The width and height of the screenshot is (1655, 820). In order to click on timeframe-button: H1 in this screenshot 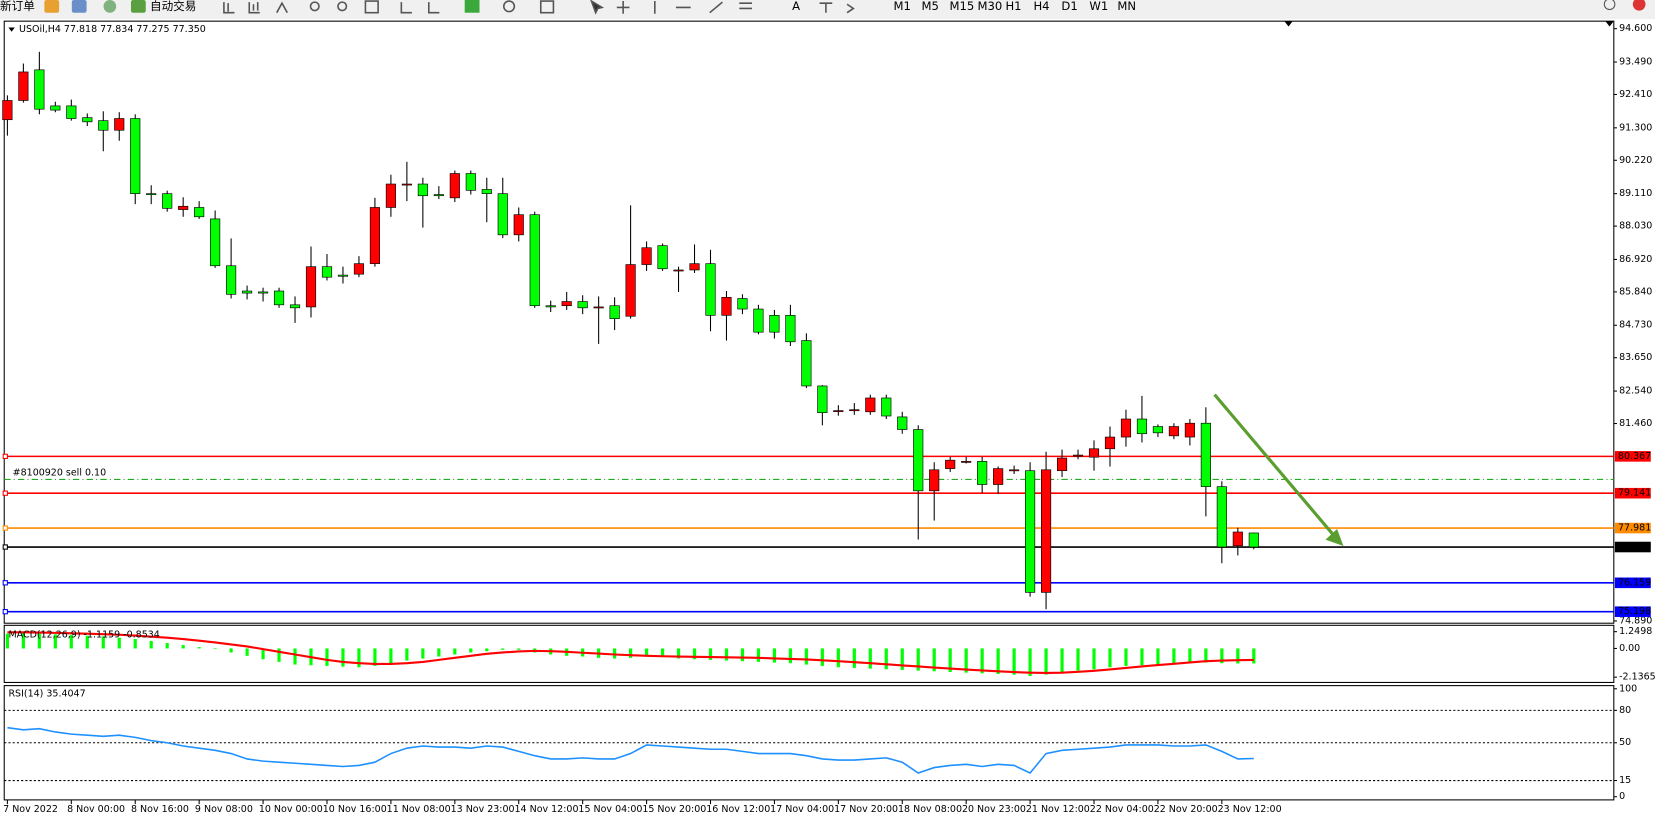, I will do `click(1013, 6)`.